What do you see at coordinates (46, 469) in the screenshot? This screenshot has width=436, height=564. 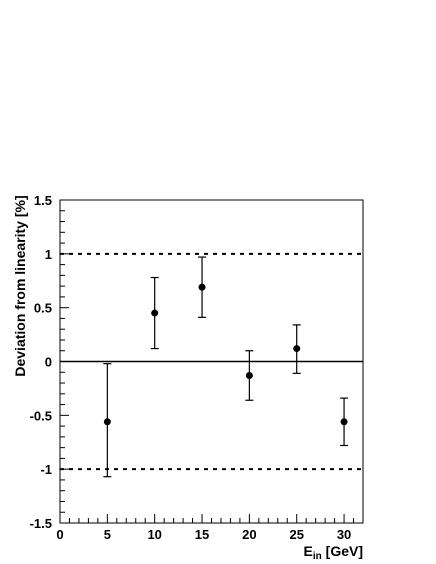 I see `y-tick-label: -1` at bounding box center [46, 469].